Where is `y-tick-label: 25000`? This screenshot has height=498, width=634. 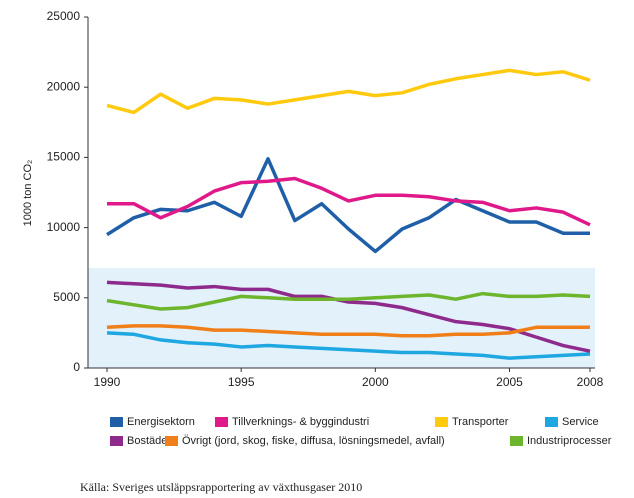
y-tick-label: 25000 is located at coordinates (64, 16).